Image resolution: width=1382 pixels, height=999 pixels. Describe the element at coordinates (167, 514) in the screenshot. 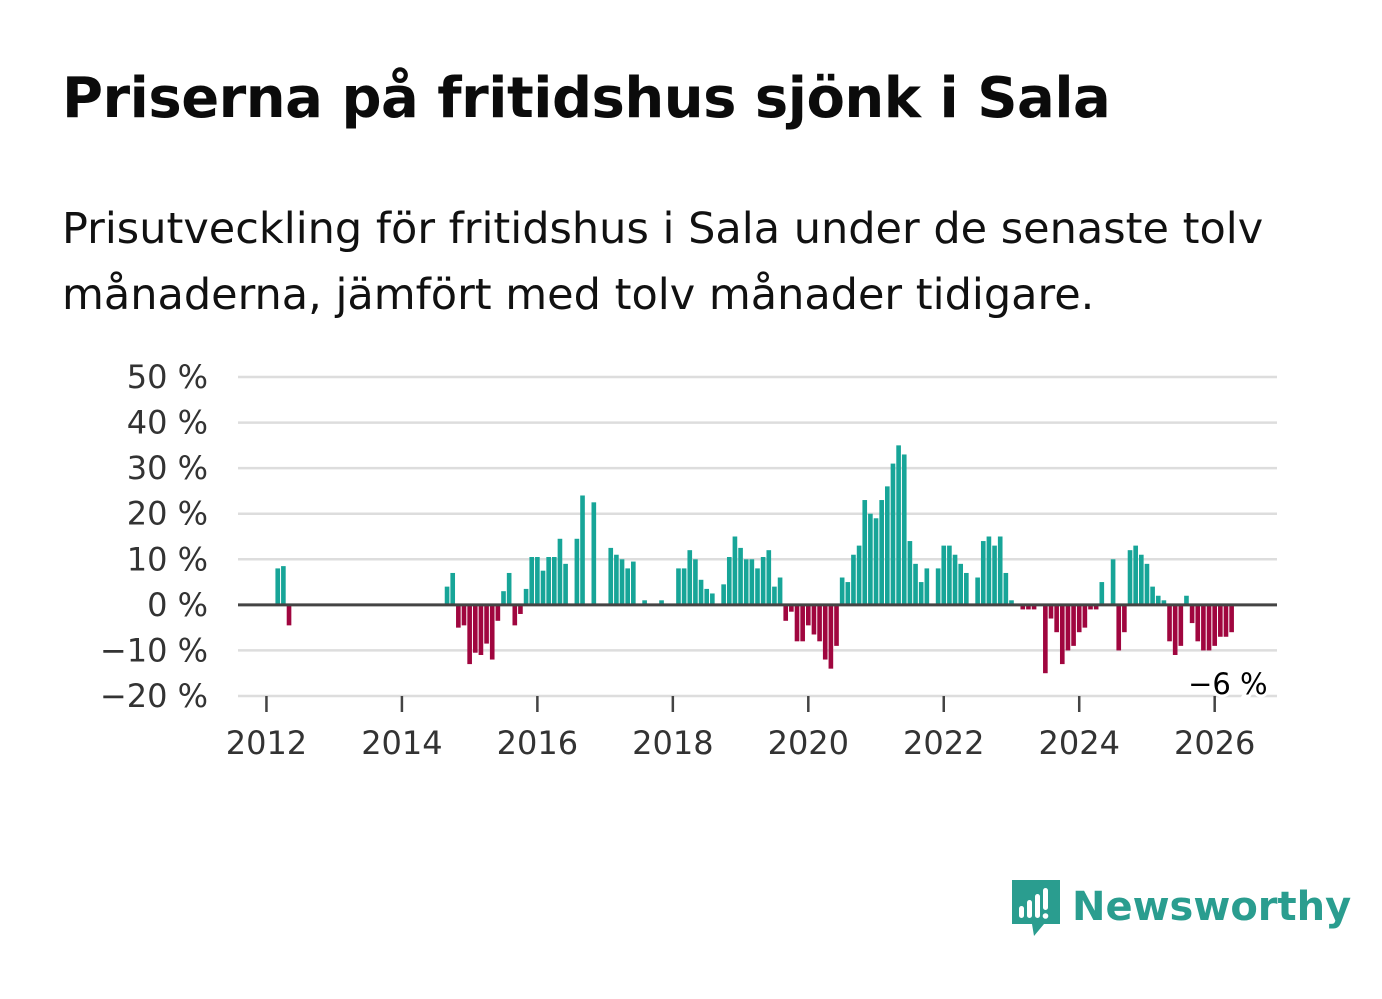

I see `y-tick-label: 20 %` at that location.